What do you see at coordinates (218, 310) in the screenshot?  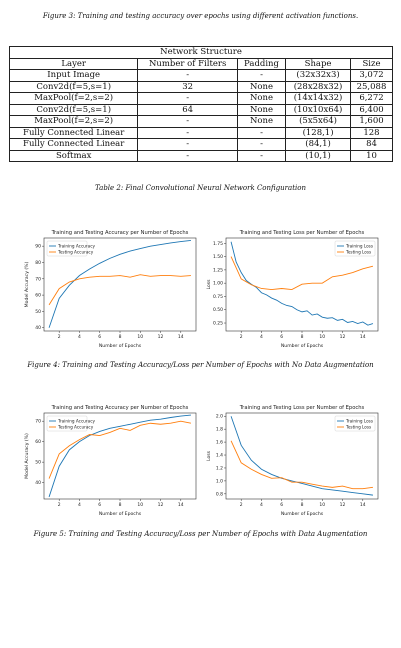 I see `y-tick-label: 0.50` at bounding box center [218, 310].